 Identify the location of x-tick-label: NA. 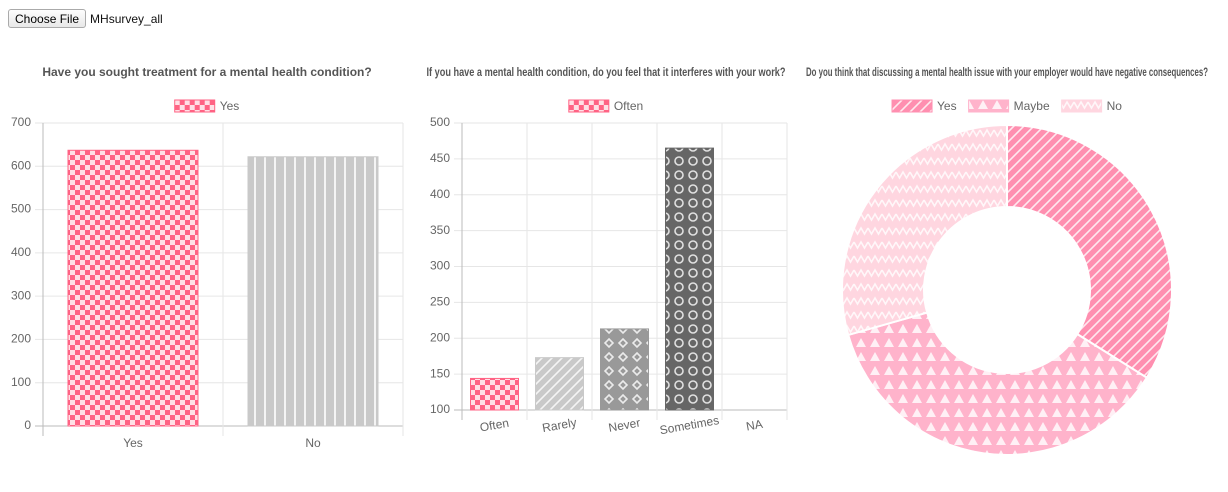
(754, 425).